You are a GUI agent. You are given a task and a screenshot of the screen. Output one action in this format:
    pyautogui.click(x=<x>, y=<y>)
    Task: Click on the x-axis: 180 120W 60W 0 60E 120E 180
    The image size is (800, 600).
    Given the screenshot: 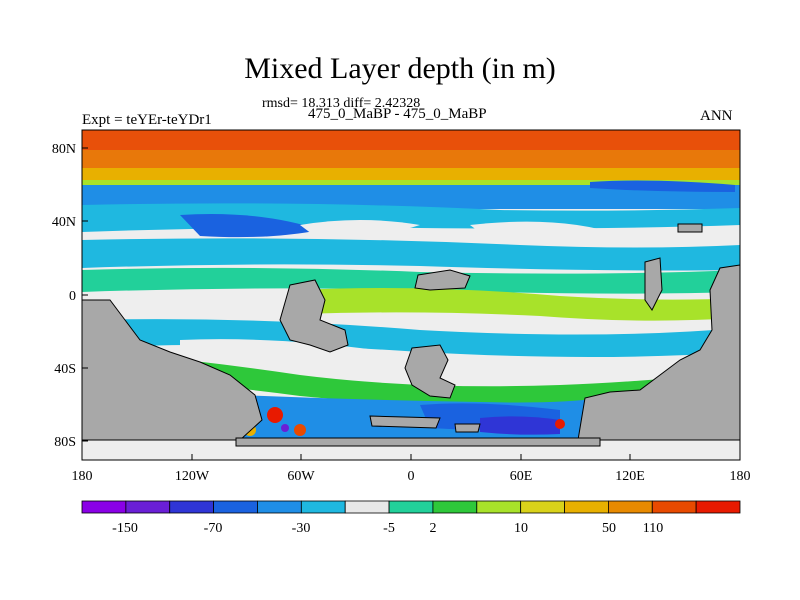 What is the action you would take?
    pyautogui.click(x=411, y=469)
    